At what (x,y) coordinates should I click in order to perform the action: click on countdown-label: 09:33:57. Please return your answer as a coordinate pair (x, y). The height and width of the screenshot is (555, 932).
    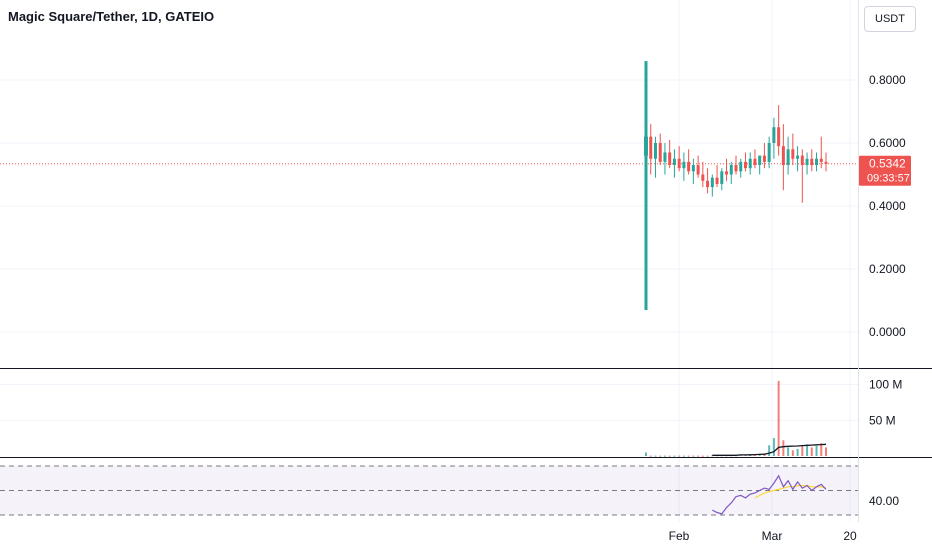
    Looking at the image, I should click on (888, 179).